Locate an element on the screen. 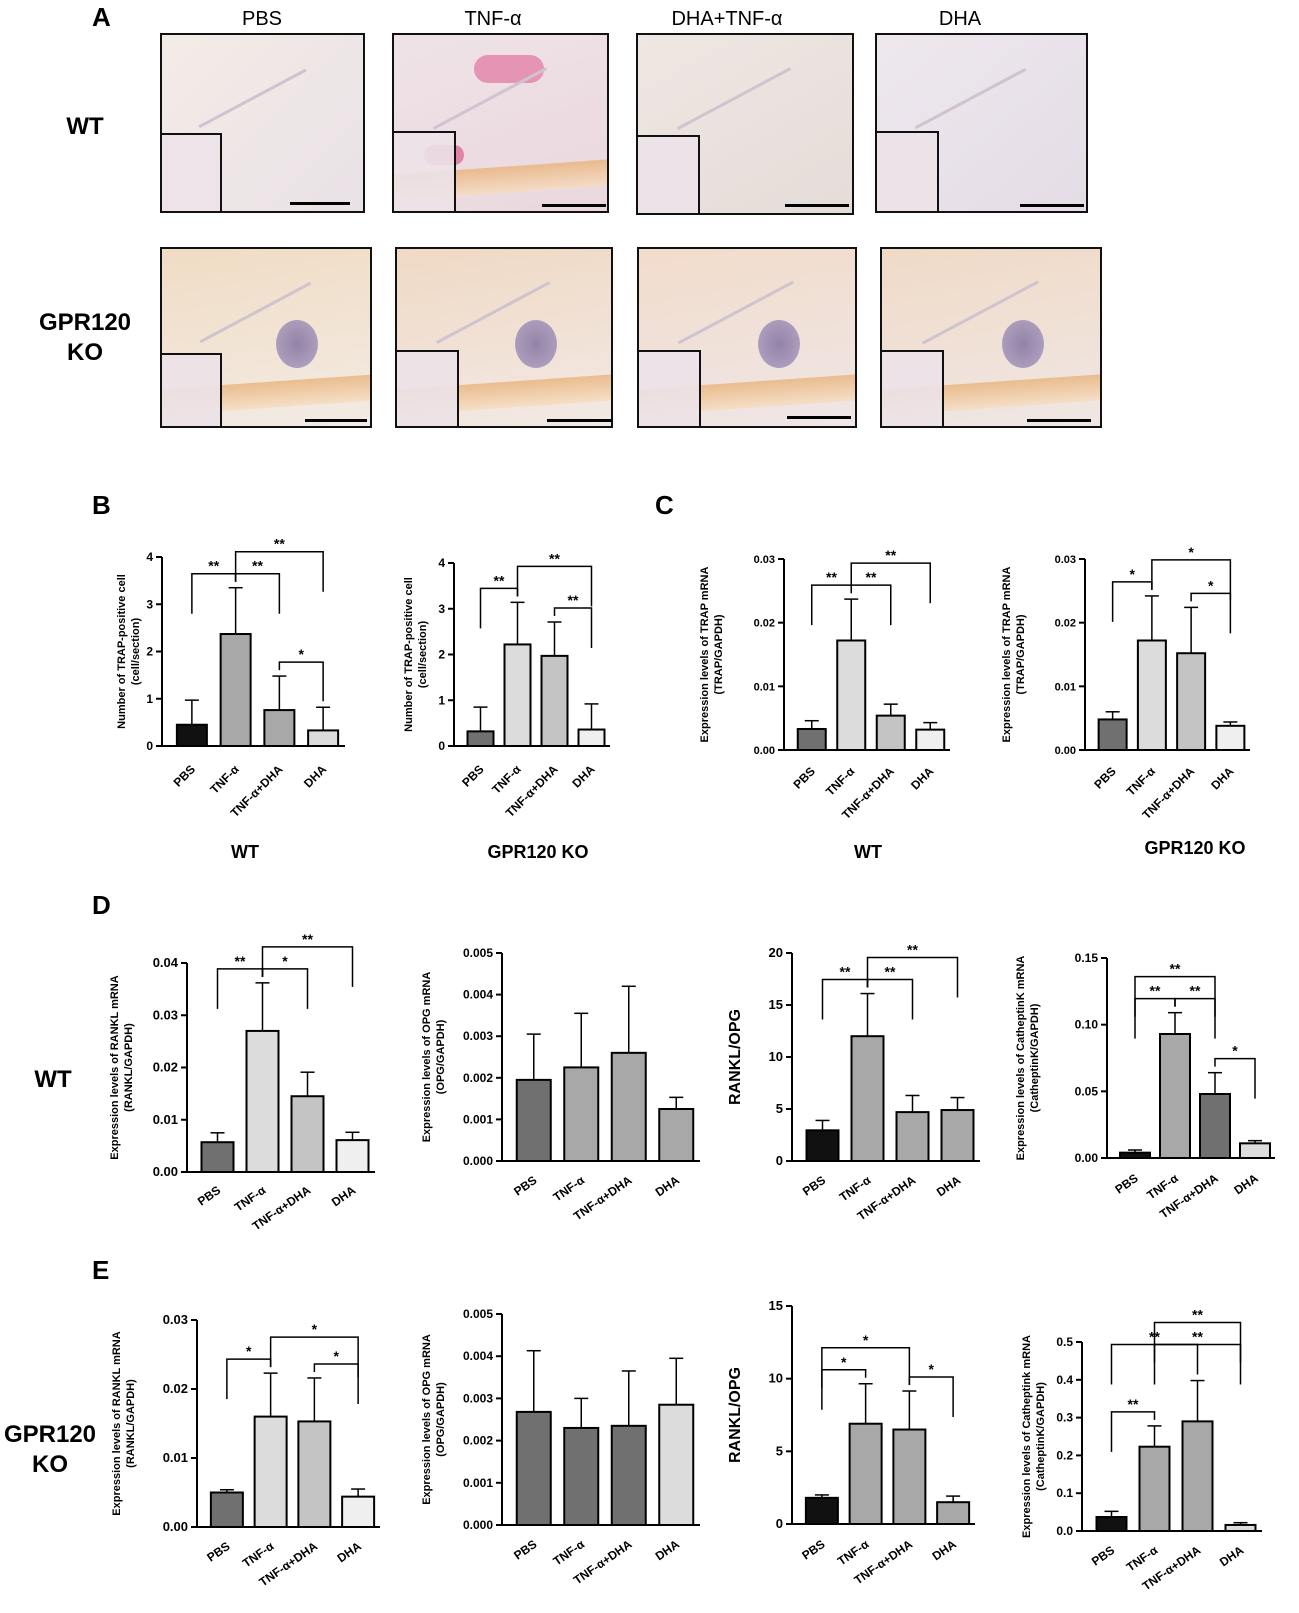 The width and height of the screenshot is (1299, 1613). y-axis-label: RANKL/OPG is located at coordinates (735, 1057).